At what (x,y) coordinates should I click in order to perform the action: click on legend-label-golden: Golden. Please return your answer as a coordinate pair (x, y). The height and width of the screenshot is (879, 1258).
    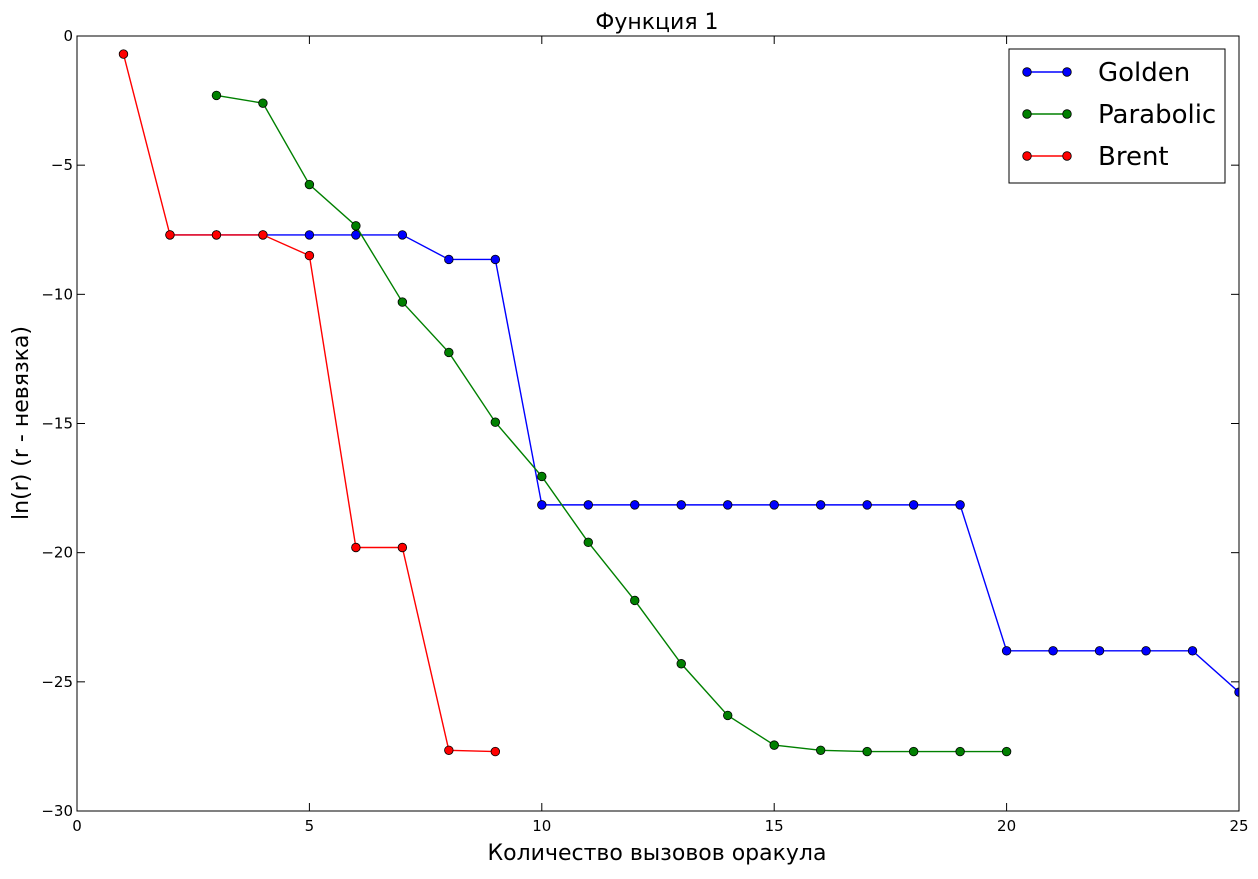
    Looking at the image, I should click on (1144, 73).